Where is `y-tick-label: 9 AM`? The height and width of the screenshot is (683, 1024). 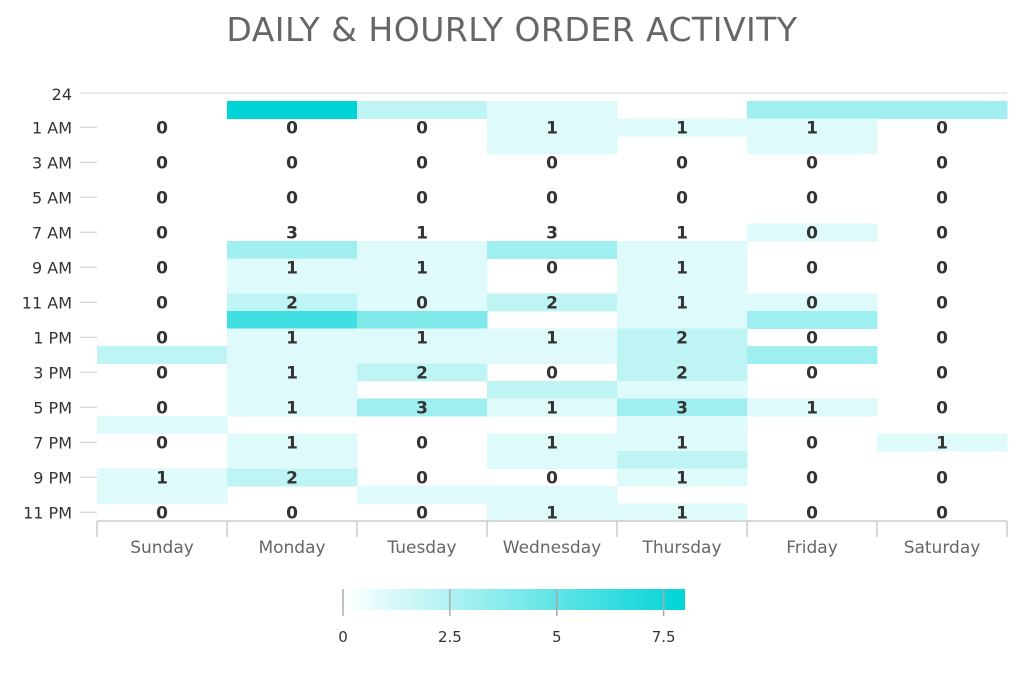
y-tick-label: 9 AM is located at coordinates (52, 267).